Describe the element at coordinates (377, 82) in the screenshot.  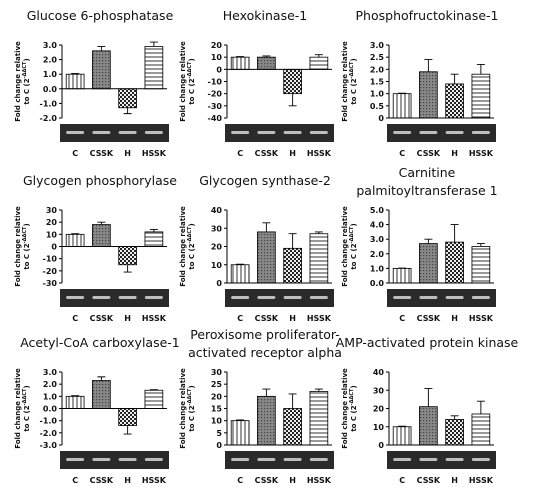
I see `y-tick-label: 1.5` at that location.